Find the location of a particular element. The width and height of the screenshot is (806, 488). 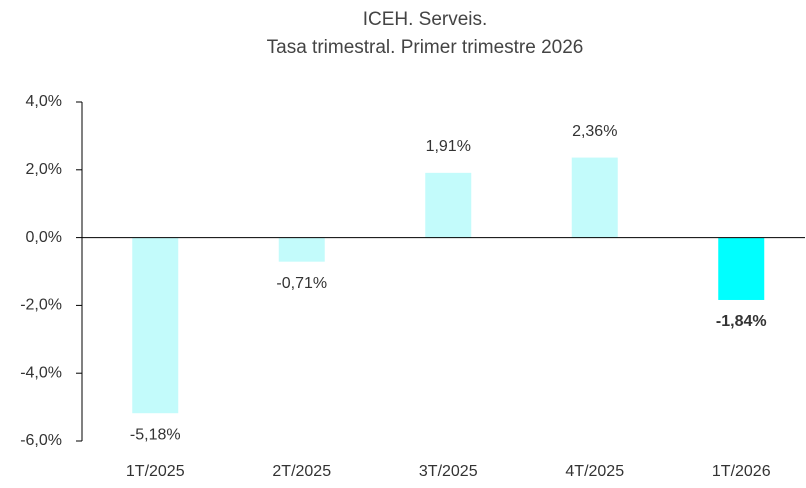

value-label: 2,36% is located at coordinates (594, 131).